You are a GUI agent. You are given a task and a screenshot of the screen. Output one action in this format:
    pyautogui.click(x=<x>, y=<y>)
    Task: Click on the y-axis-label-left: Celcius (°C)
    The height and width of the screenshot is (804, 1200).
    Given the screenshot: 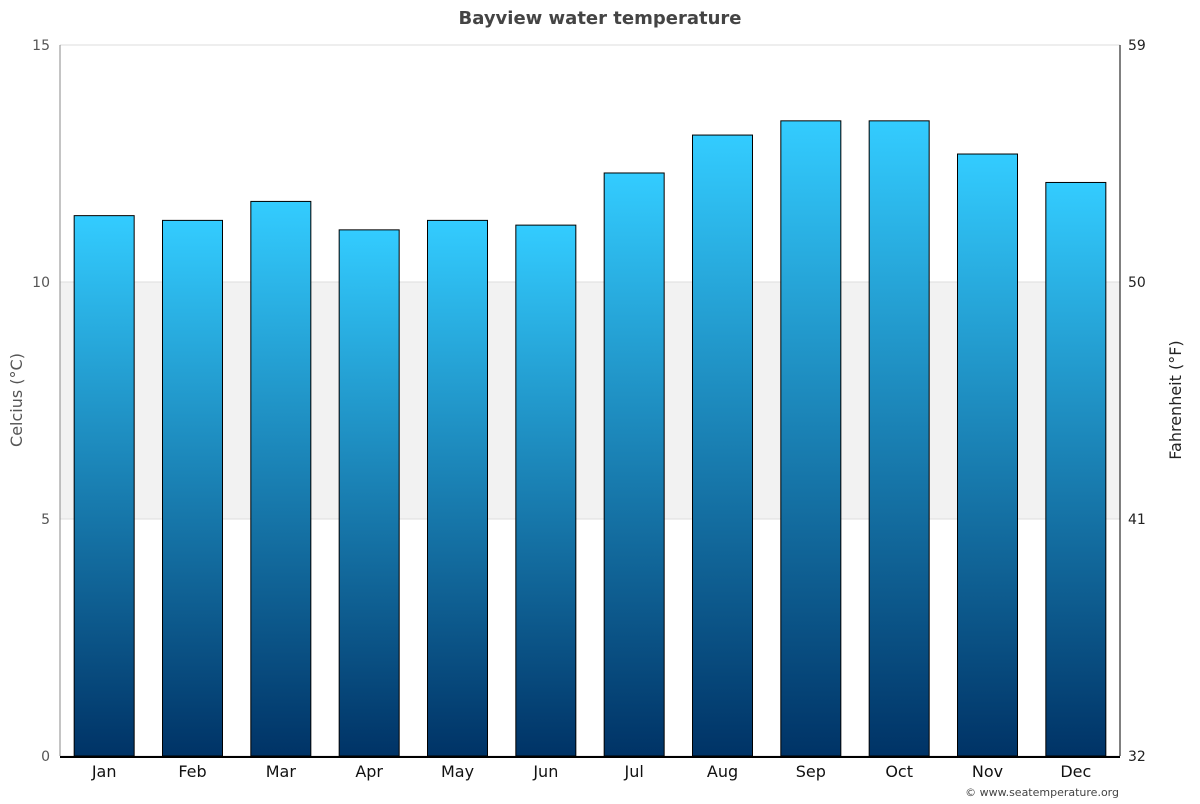 What is the action you would take?
    pyautogui.click(x=16, y=400)
    